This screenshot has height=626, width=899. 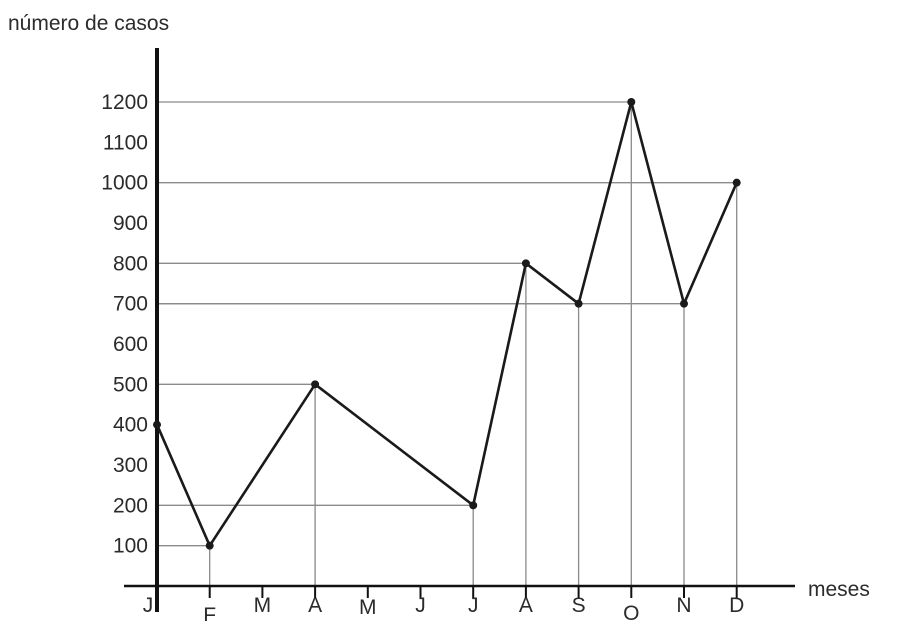 I want to click on y-tick-label: 900, so click(x=130, y=223).